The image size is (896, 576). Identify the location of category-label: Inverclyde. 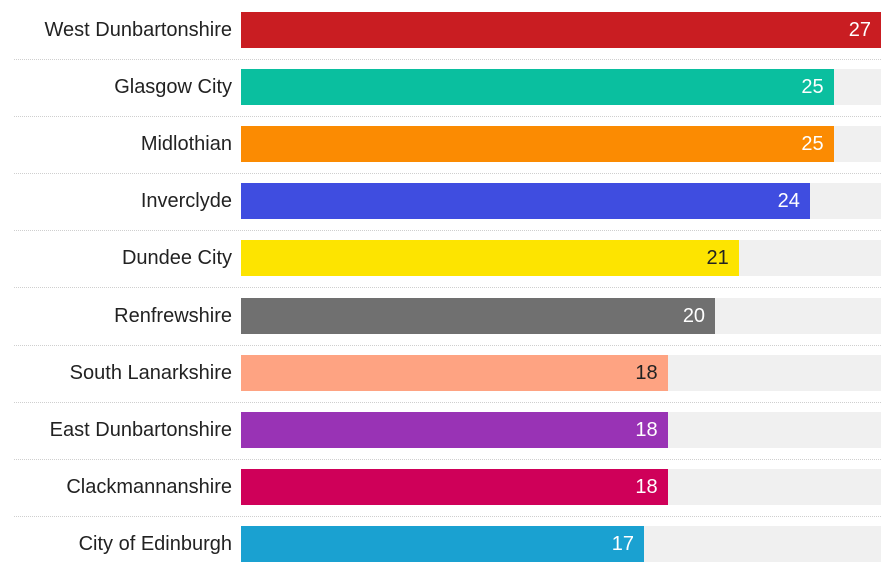
(186, 201).